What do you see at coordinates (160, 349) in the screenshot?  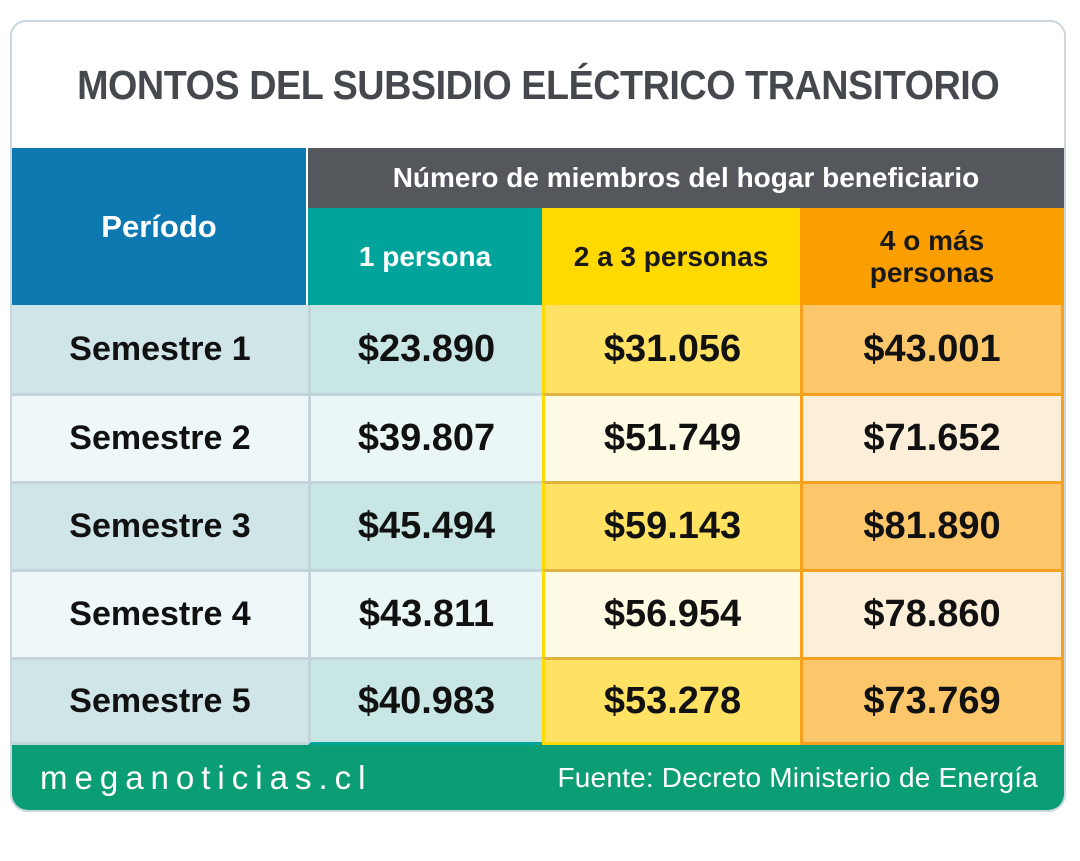 I see `period-cell-semestre-1: Semestre 1` at bounding box center [160, 349].